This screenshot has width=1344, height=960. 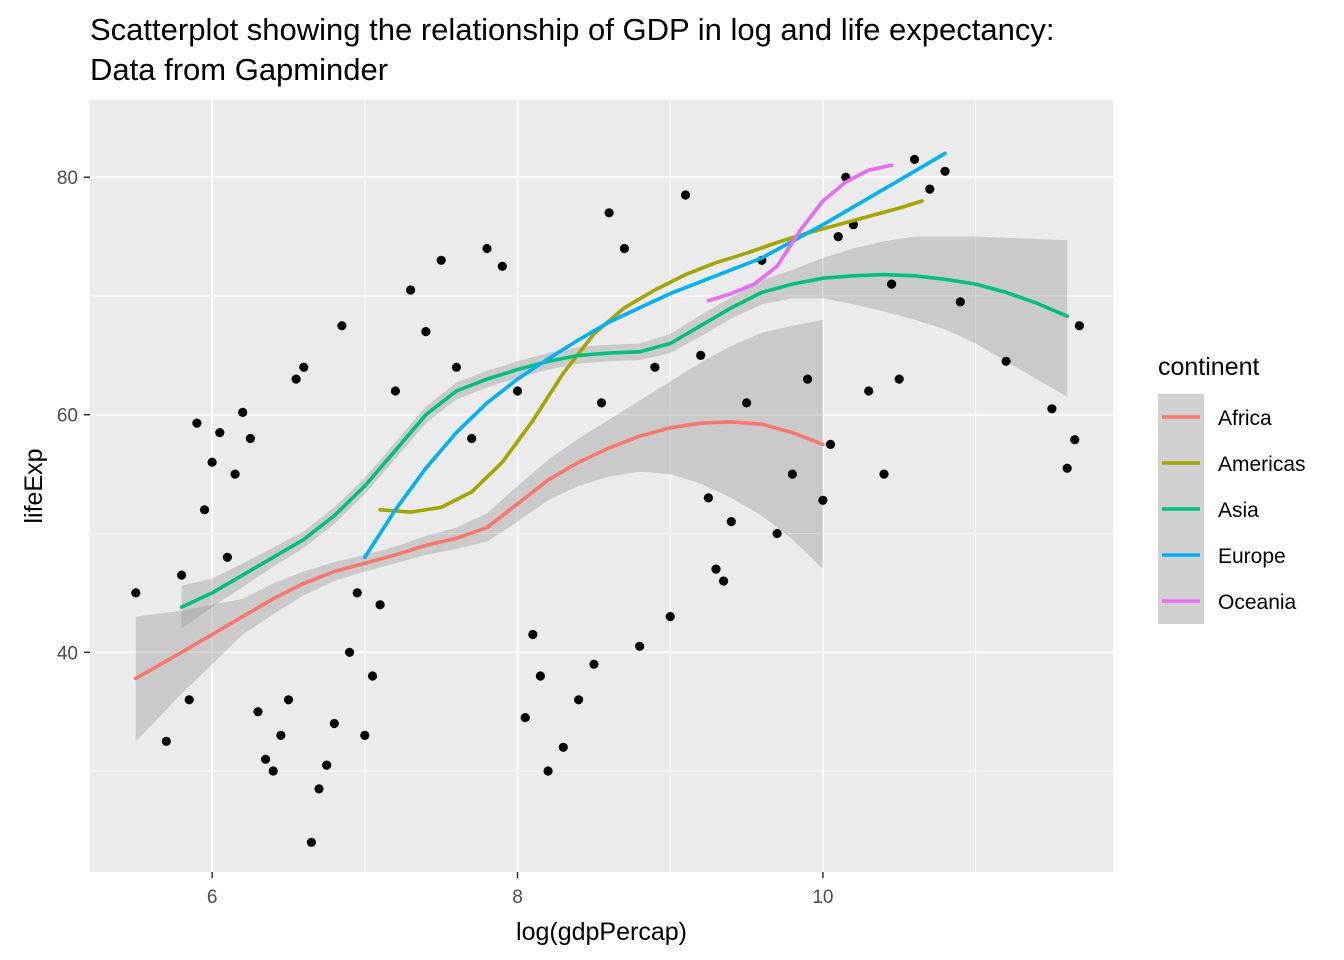 I want to click on y-tick-label: 80, so click(x=67, y=178).